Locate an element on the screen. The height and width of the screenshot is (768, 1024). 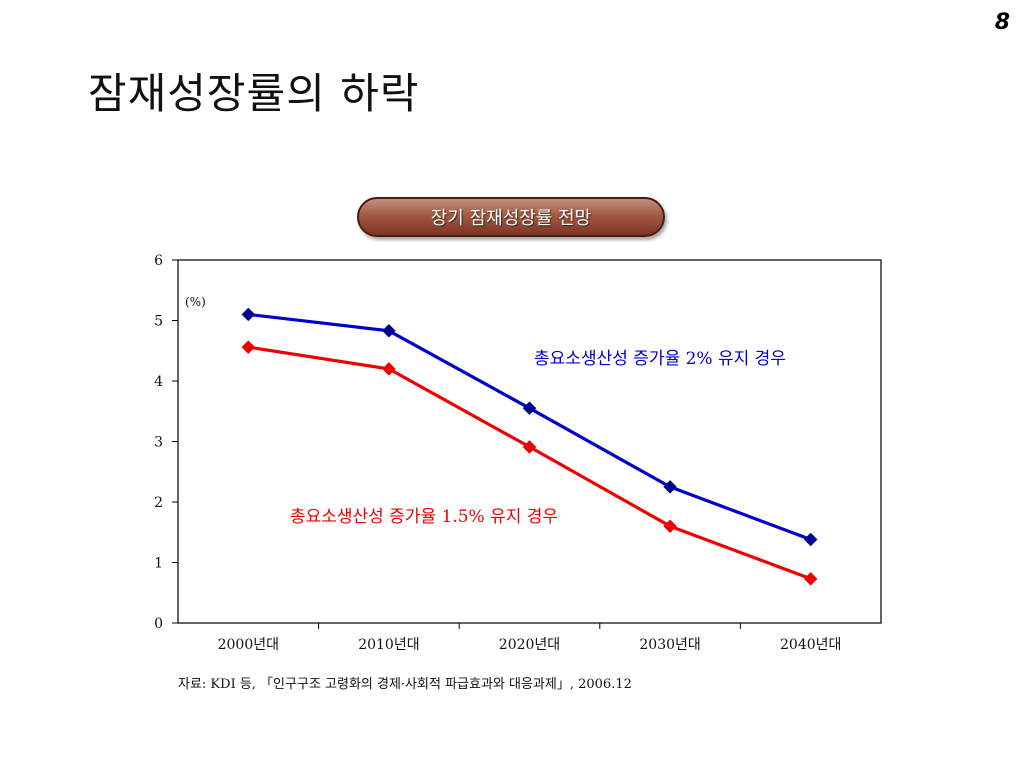
x-tick-label: 2000년대 is located at coordinates (248, 645).